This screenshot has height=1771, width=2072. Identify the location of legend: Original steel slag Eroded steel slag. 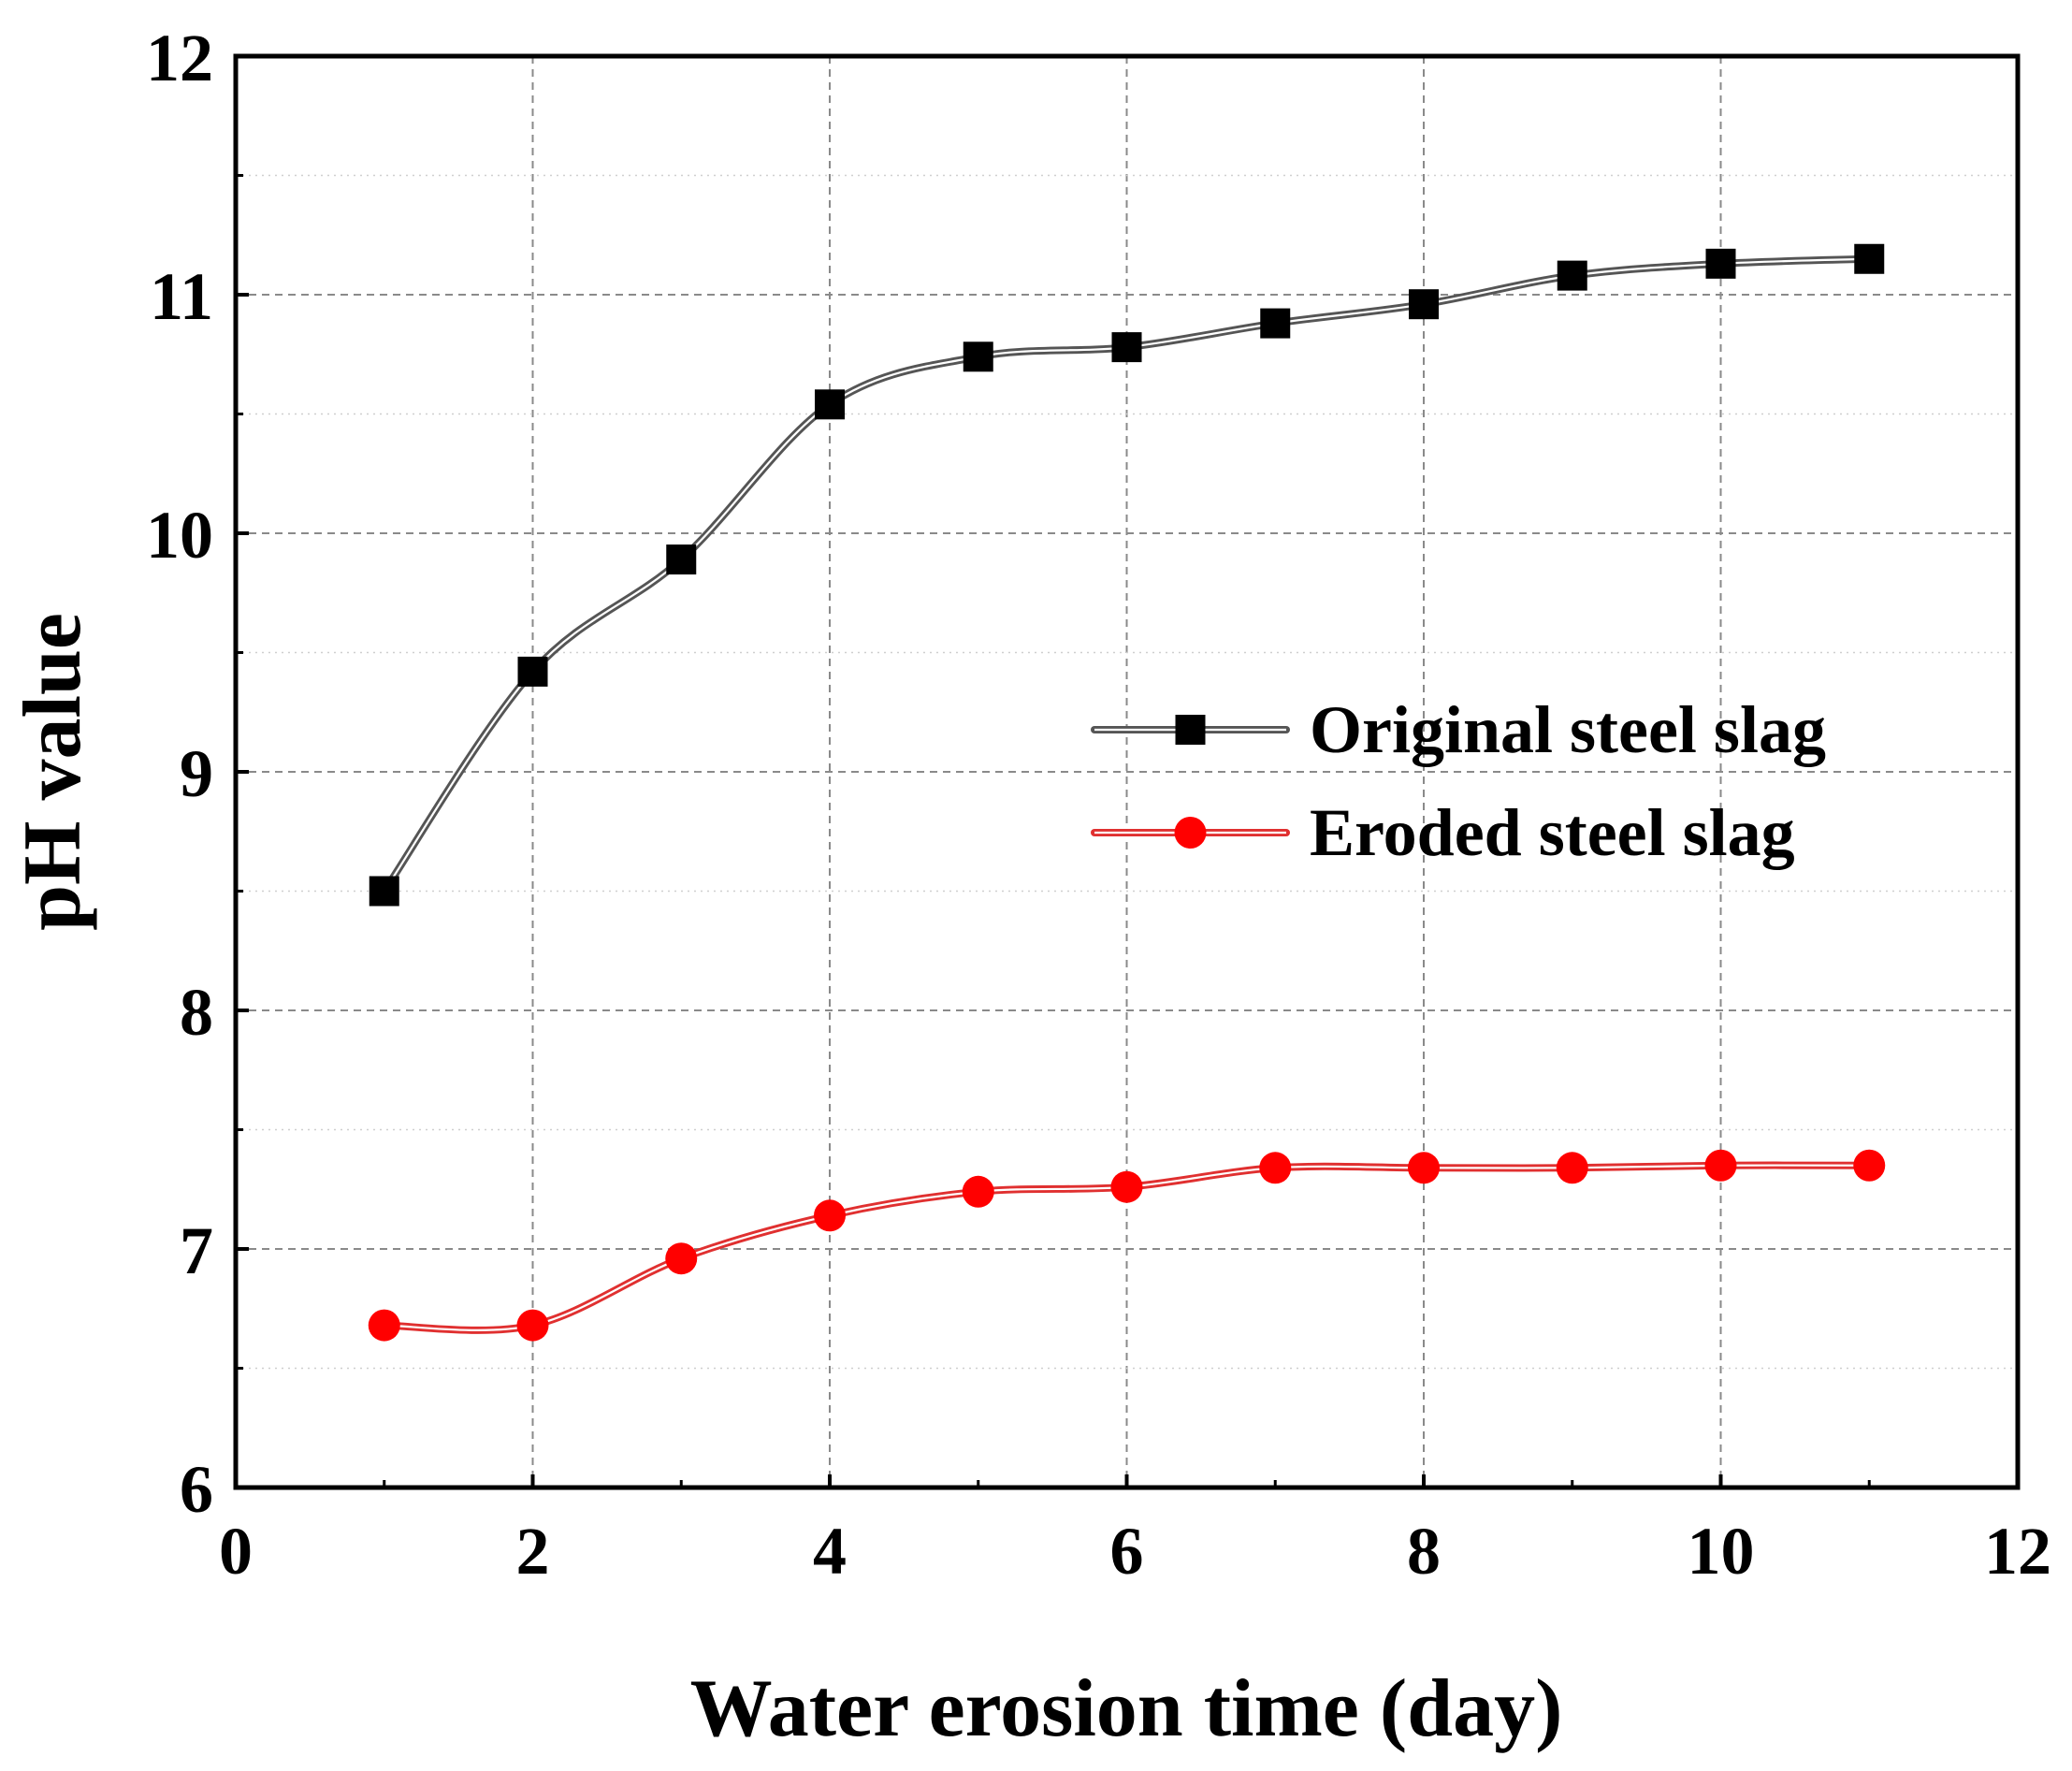
(1458, 781).